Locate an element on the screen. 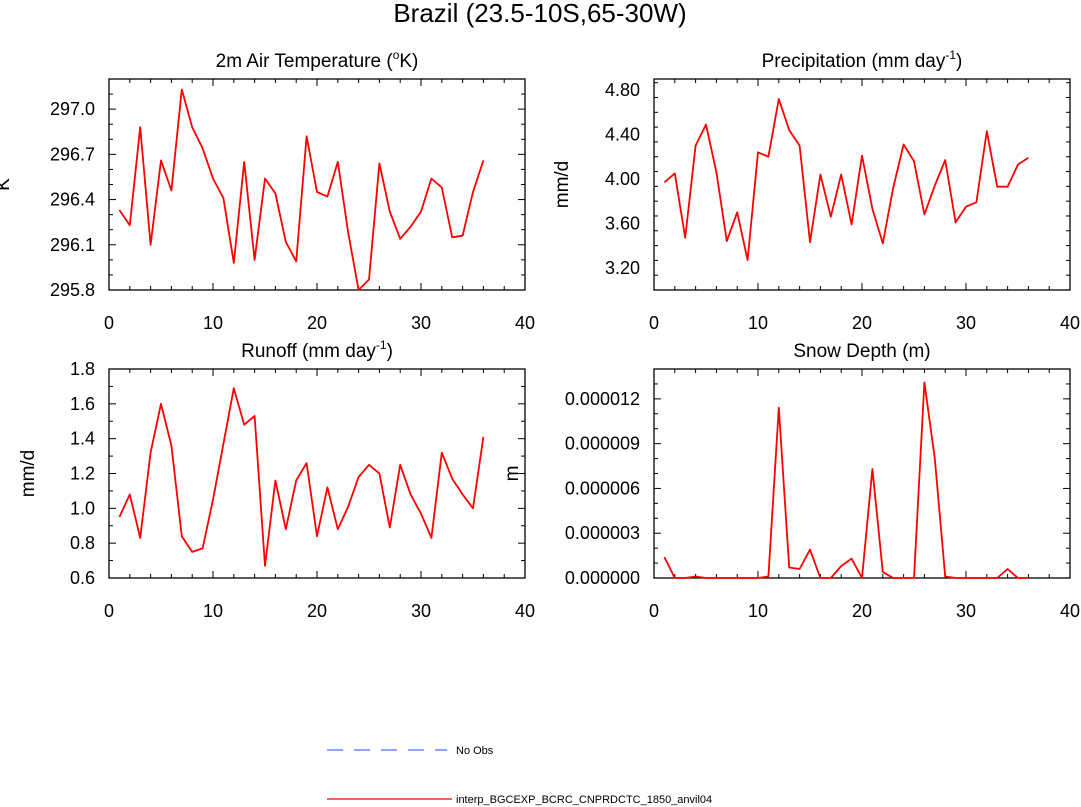 The height and width of the screenshot is (807, 1081). y-tick-label: 1.0 is located at coordinates (82, 508).